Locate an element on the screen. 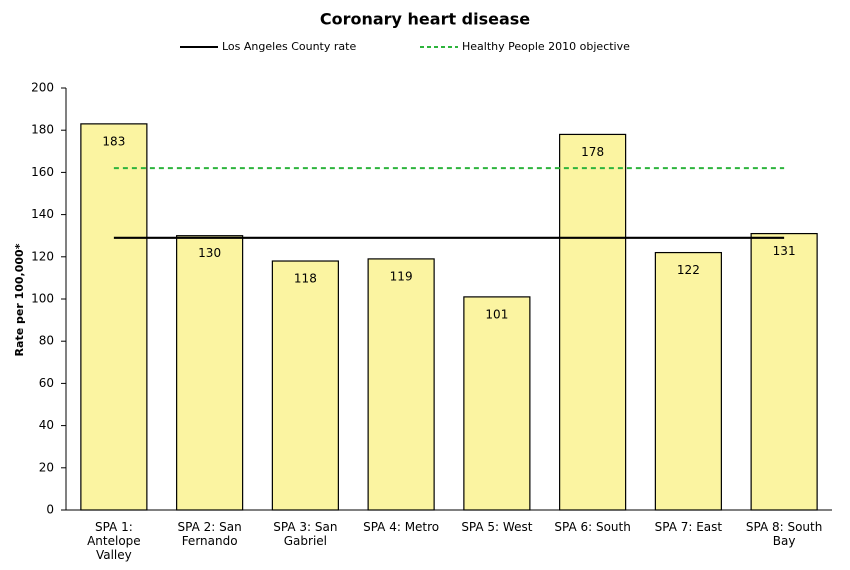  data-label: 131 is located at coordinates (784, 251).